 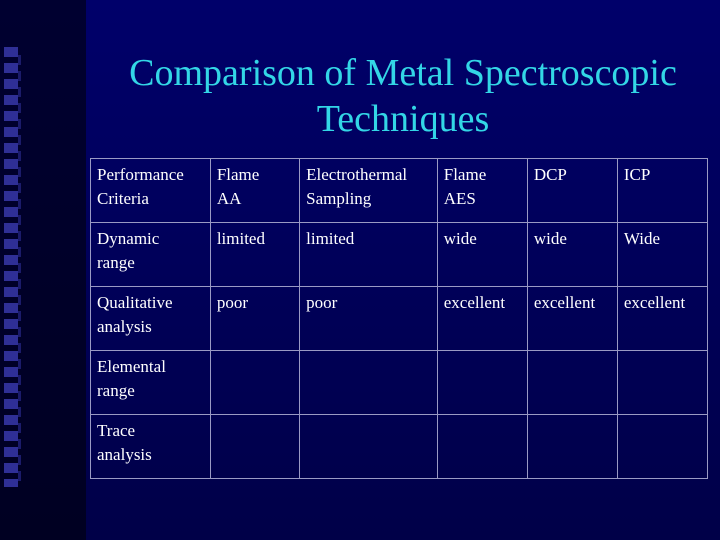 I want to click on table-cell: ICP, so click(x=662, y=190).